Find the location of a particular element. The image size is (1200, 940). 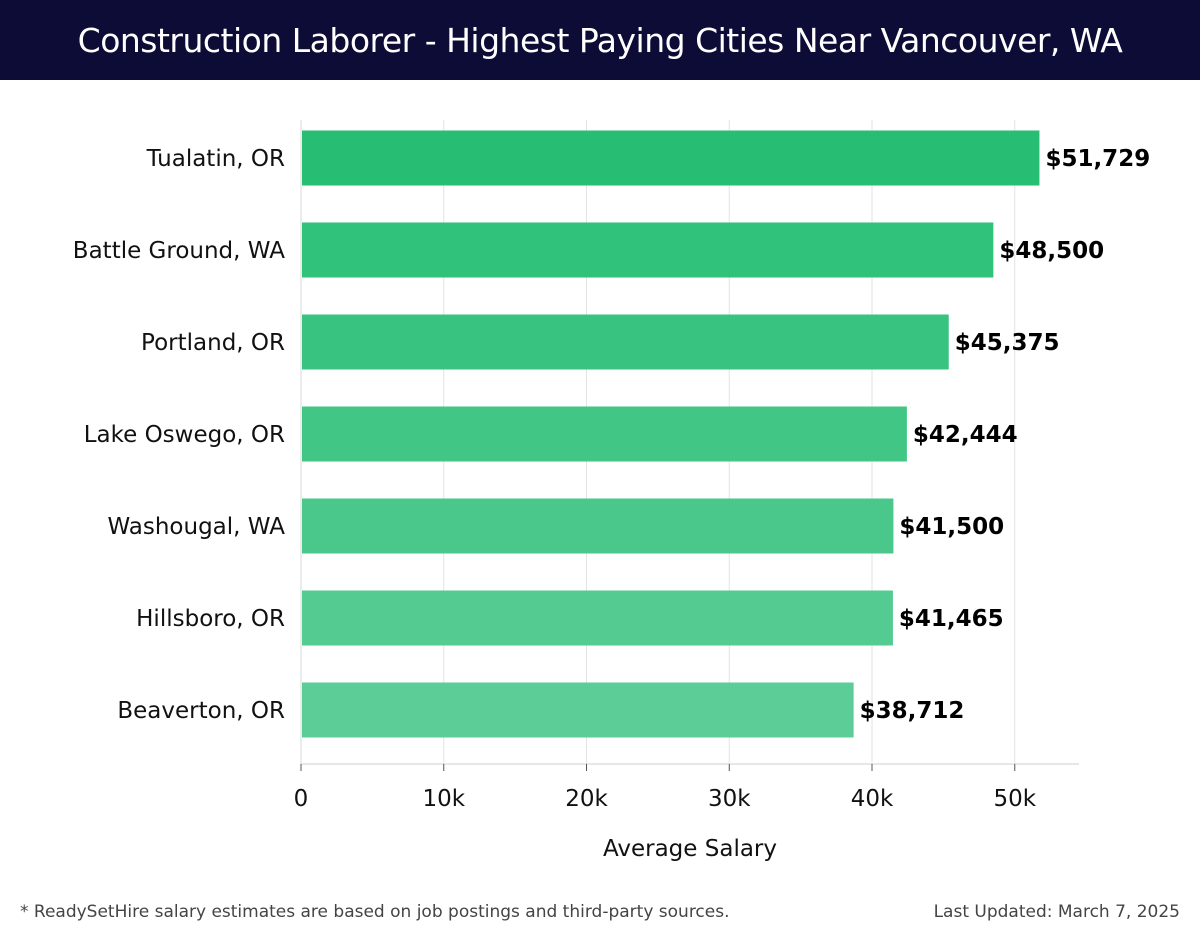

x-axis-title: Average Salary is located at coordinates (690, 849).